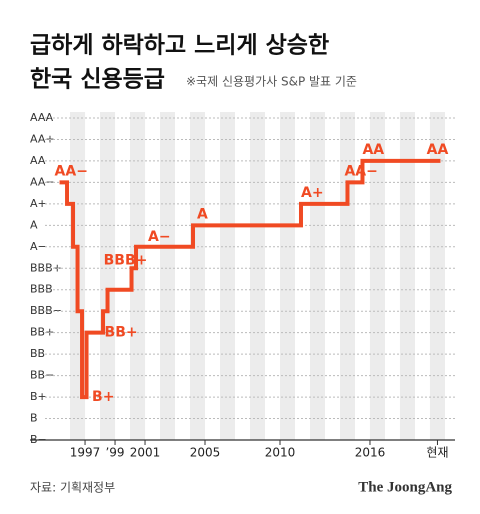 The image size is (480, 514). What do you see at coordinates (42, 117) in the screenshot?
I see `y-tick-label: AAA` at bounding box center [42, 117].